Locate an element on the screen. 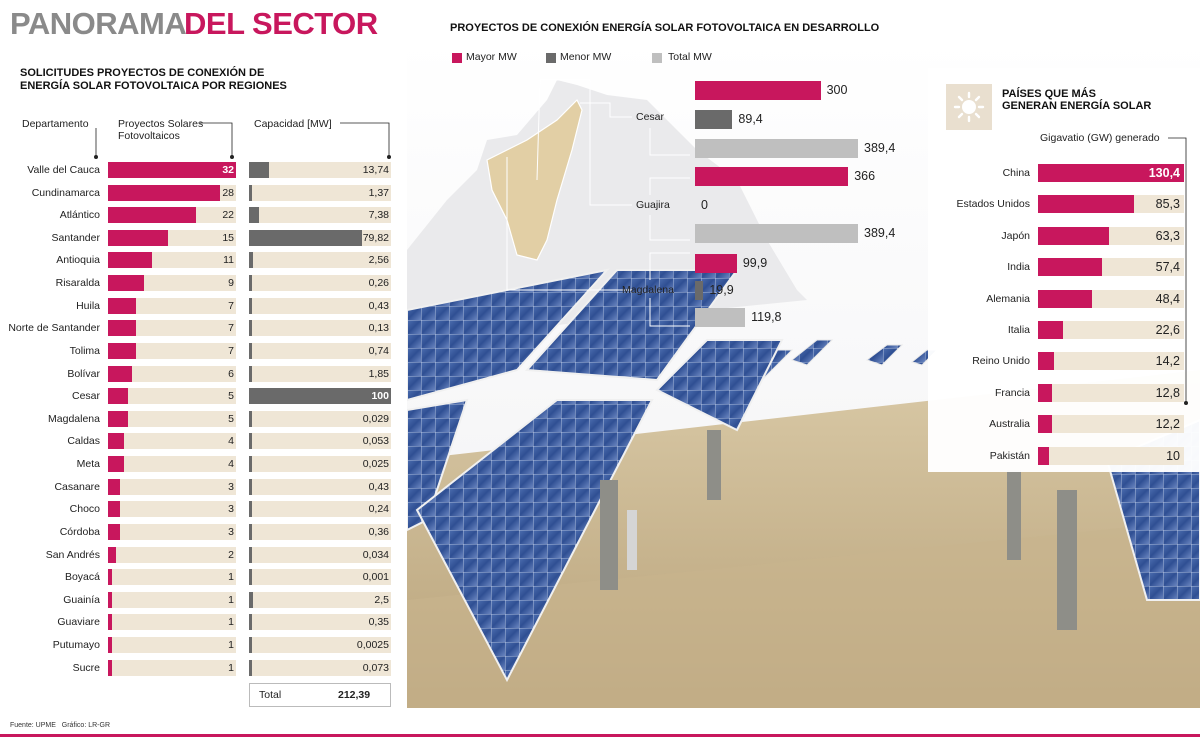 This screenshot has width=1200, height=737. country-label: Australia is located at coordinates (1009, 424).